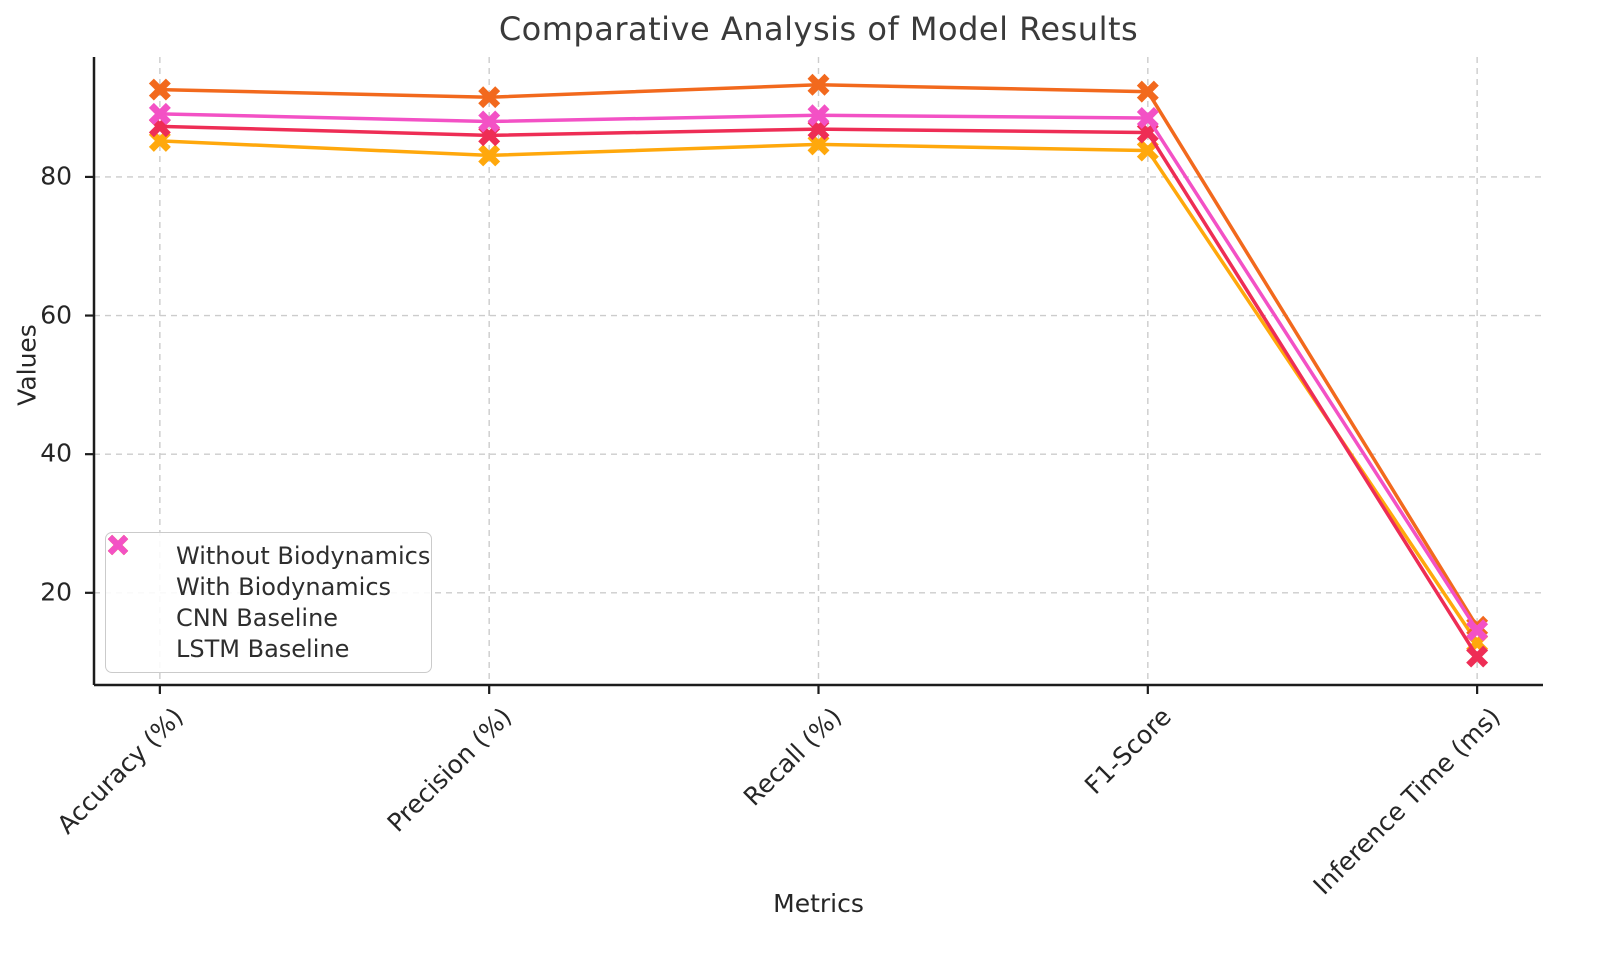 Image resolution: width=1600 pixels, height=959 pixels. What do you see at coordinates (56, 314) in the screenshot?
I see `y-tick-label: 60` at bounding box center [56, 314].